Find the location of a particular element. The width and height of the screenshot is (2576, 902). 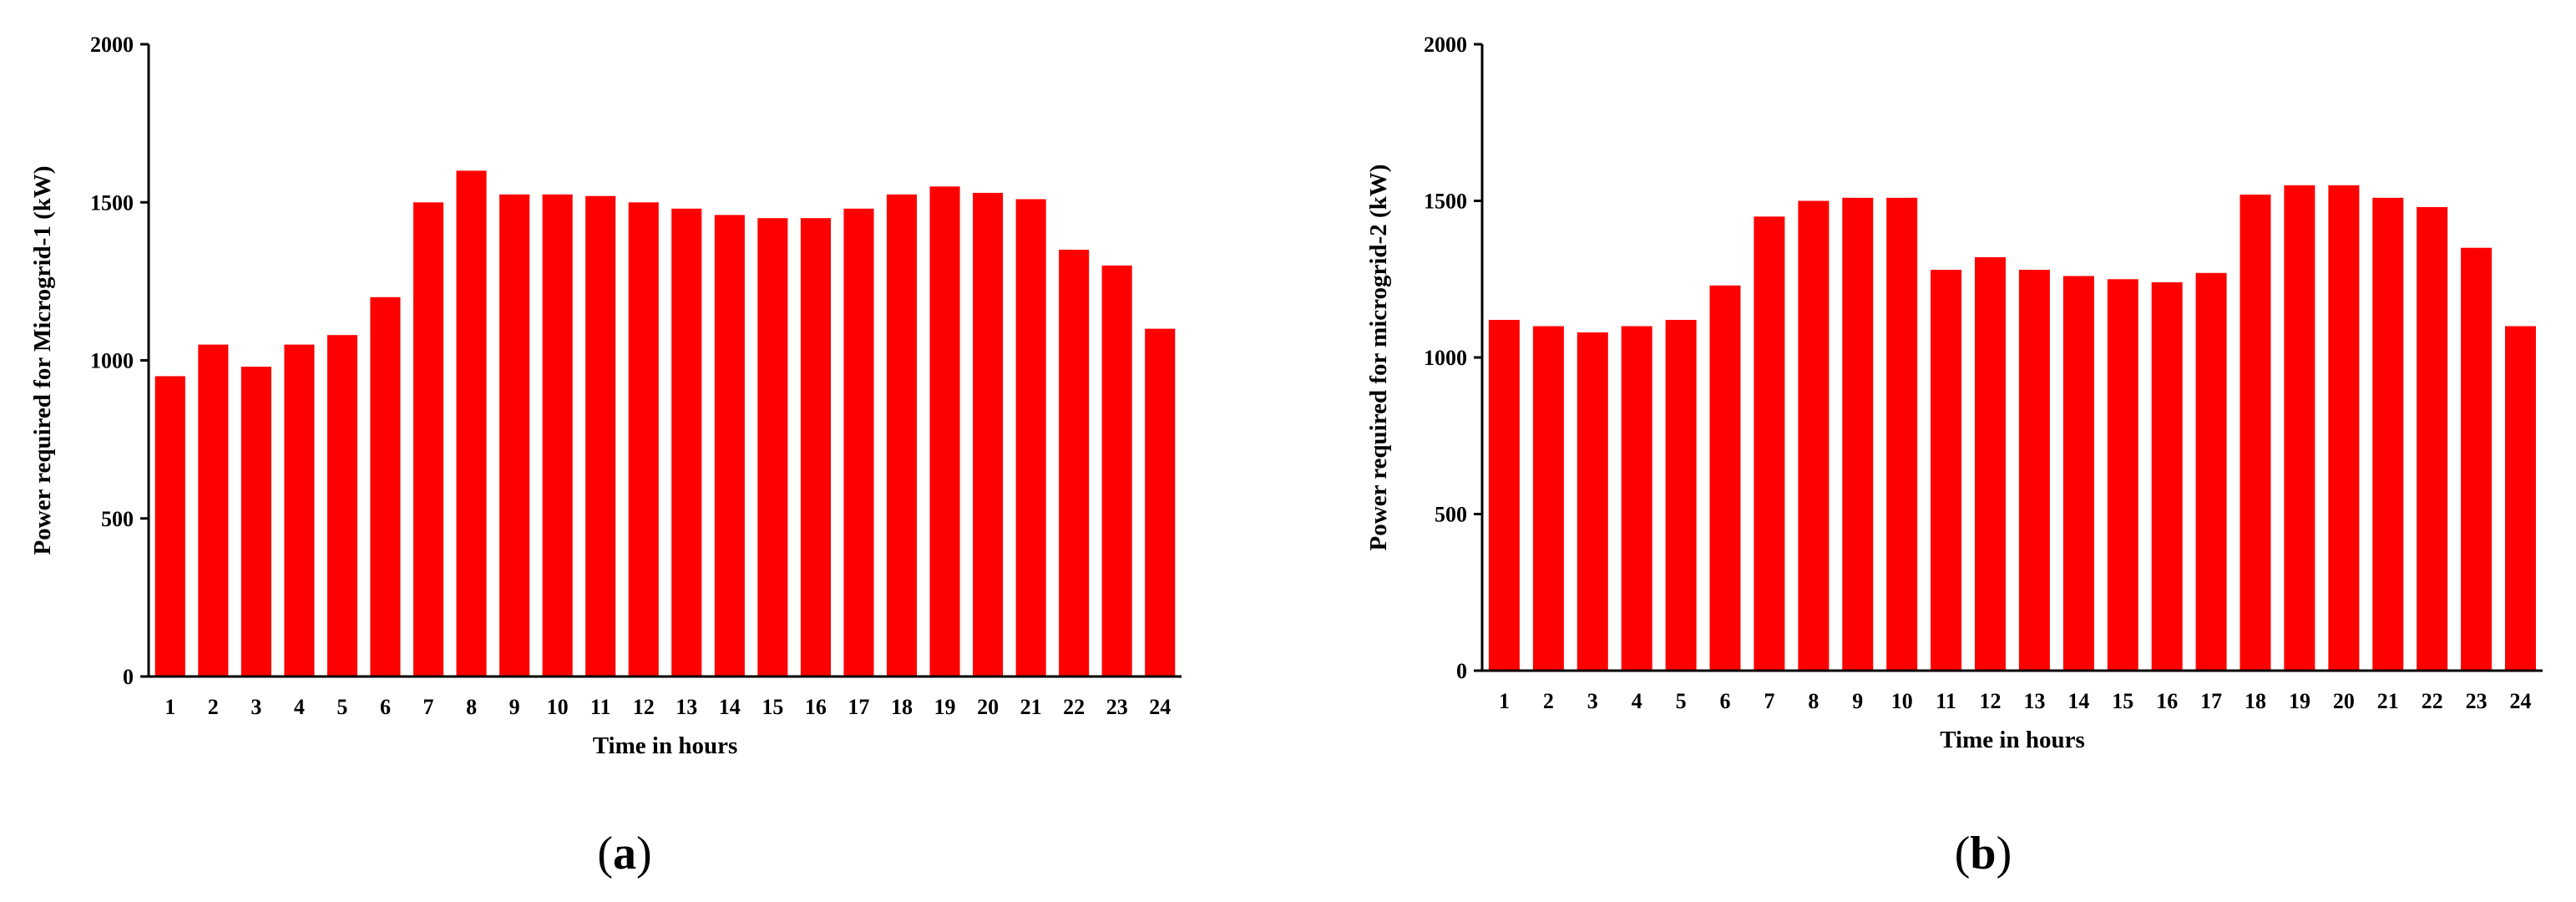

x-tick-label: 17 is located at coordinates (859, 707).